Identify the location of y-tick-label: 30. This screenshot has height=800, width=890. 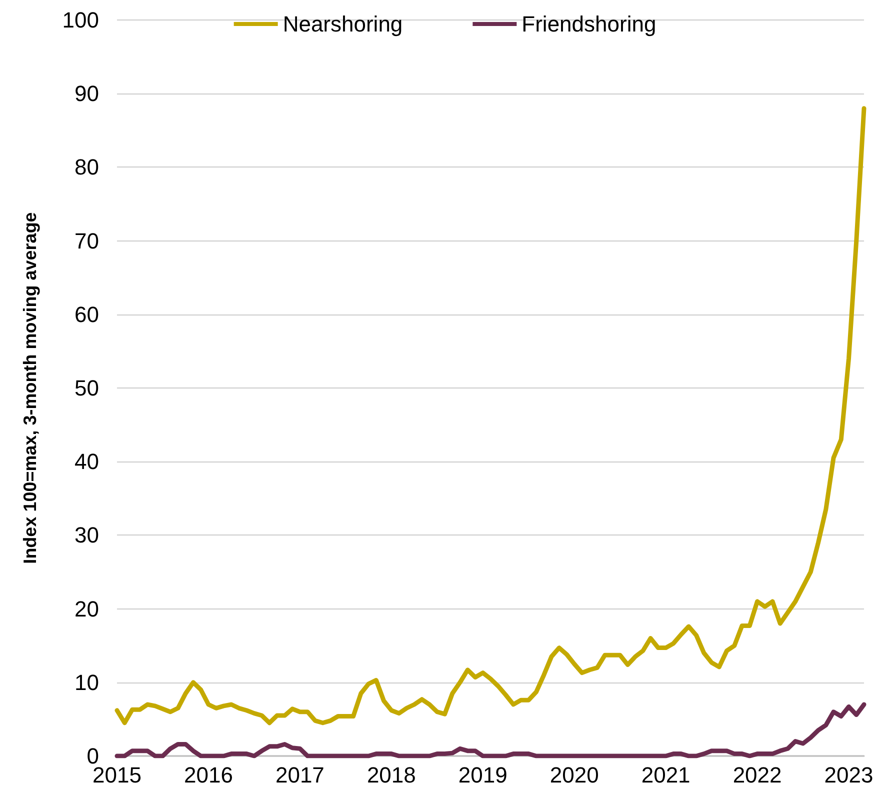
(86, 535).